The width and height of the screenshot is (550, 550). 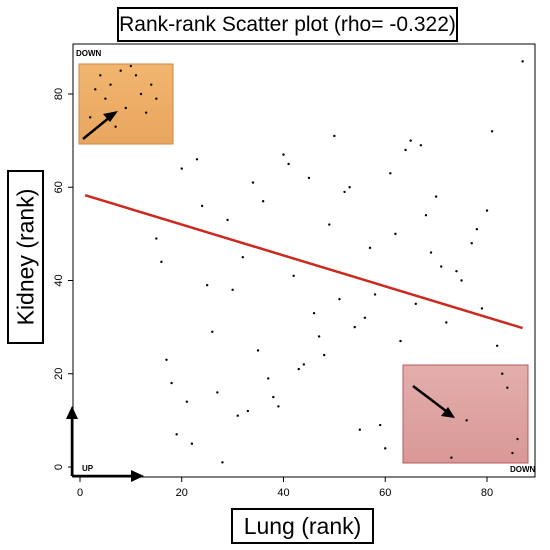 I want to click on x-tick-label: 80, so click(x=487, y=493).